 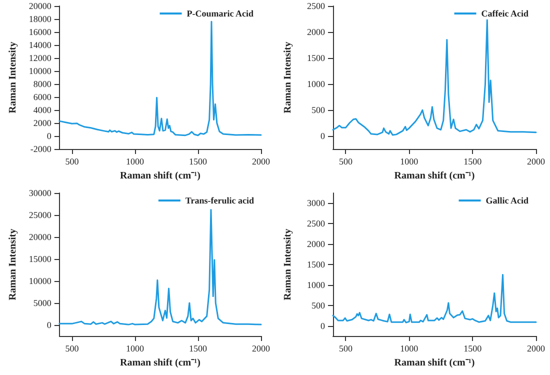 What do you see at coordinates (42, 84) in the screenshot?
I see `y-tick-label: 8000` at bounding box center [42, 84].